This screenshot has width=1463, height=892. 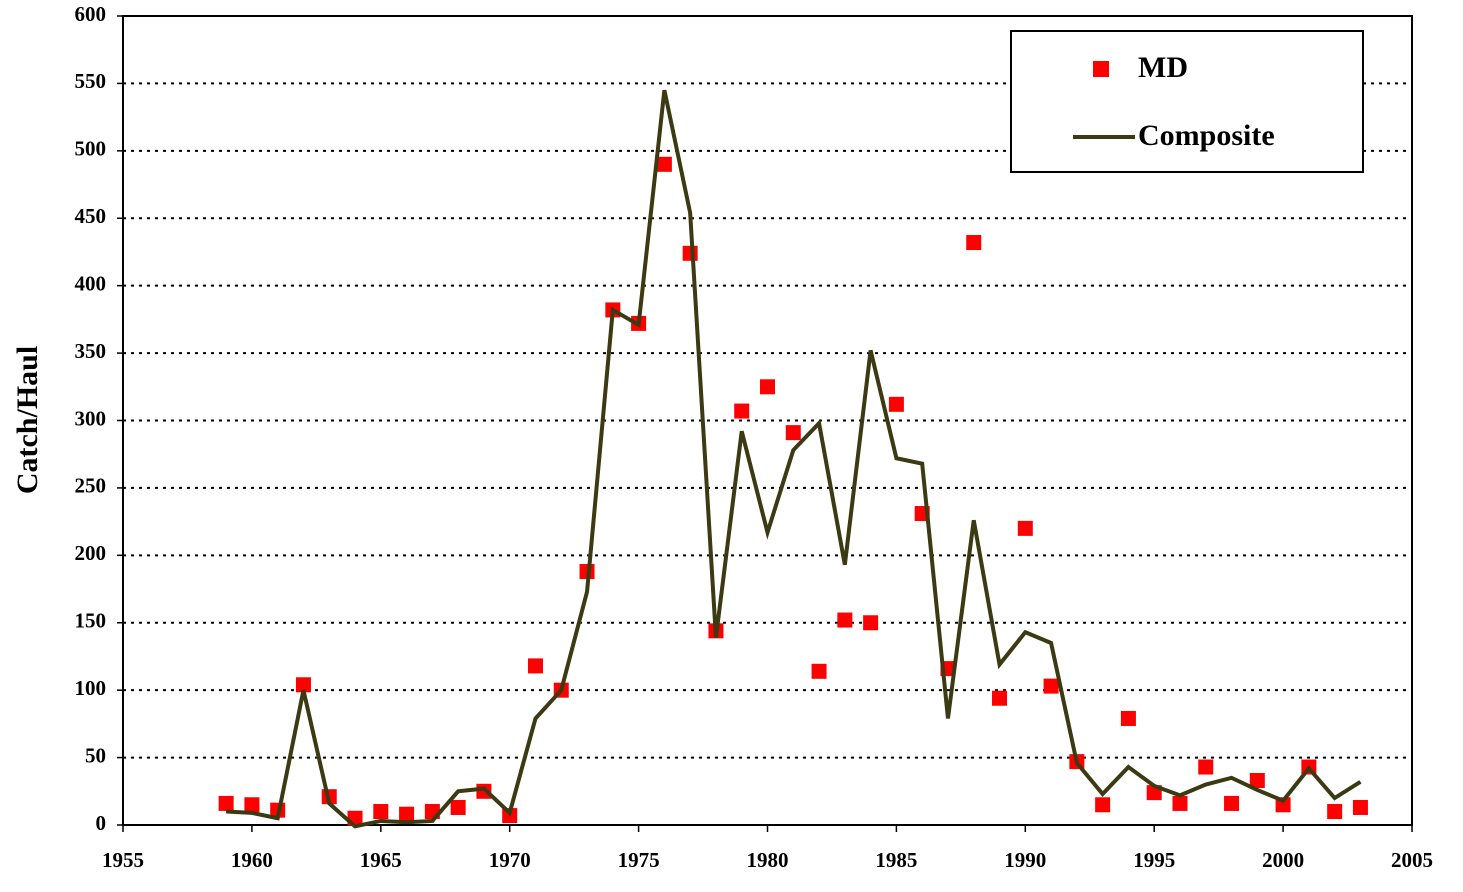 What do you see at coordinates (91, 553) in the screenshot?
I see `y-tick-label: 200` at bounding box center [91, 553].